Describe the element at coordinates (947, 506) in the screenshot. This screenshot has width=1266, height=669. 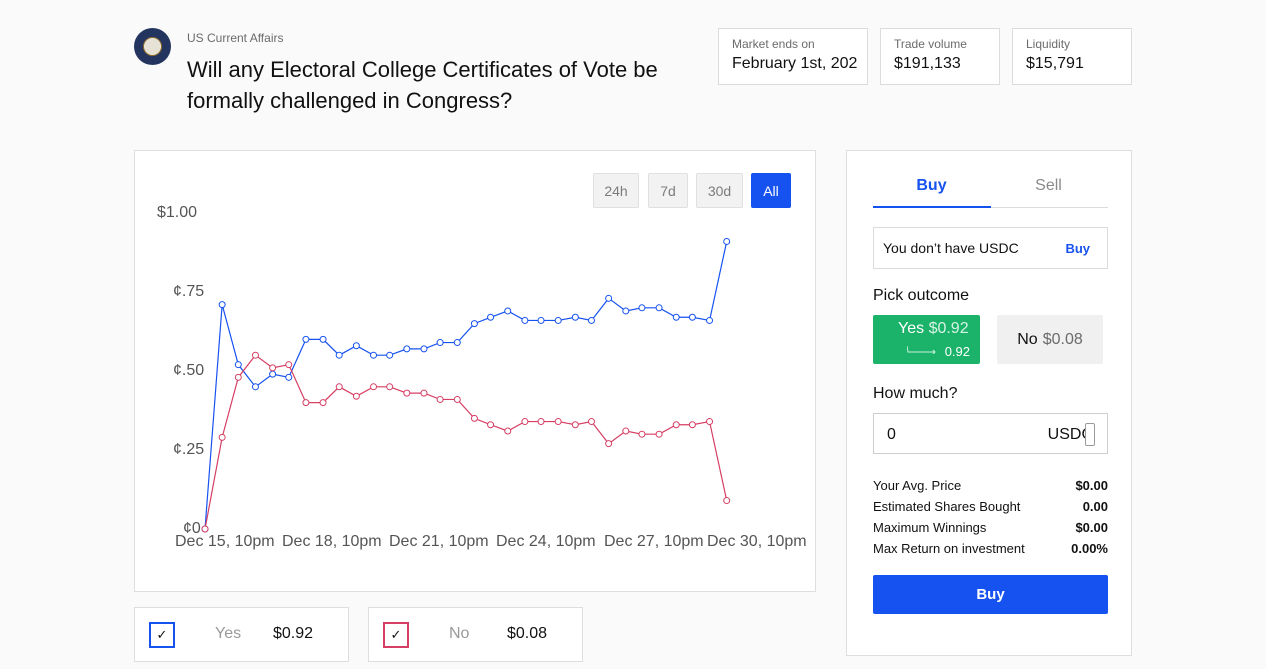
I see `summary-label: Estimated Shares Bought` at that location.